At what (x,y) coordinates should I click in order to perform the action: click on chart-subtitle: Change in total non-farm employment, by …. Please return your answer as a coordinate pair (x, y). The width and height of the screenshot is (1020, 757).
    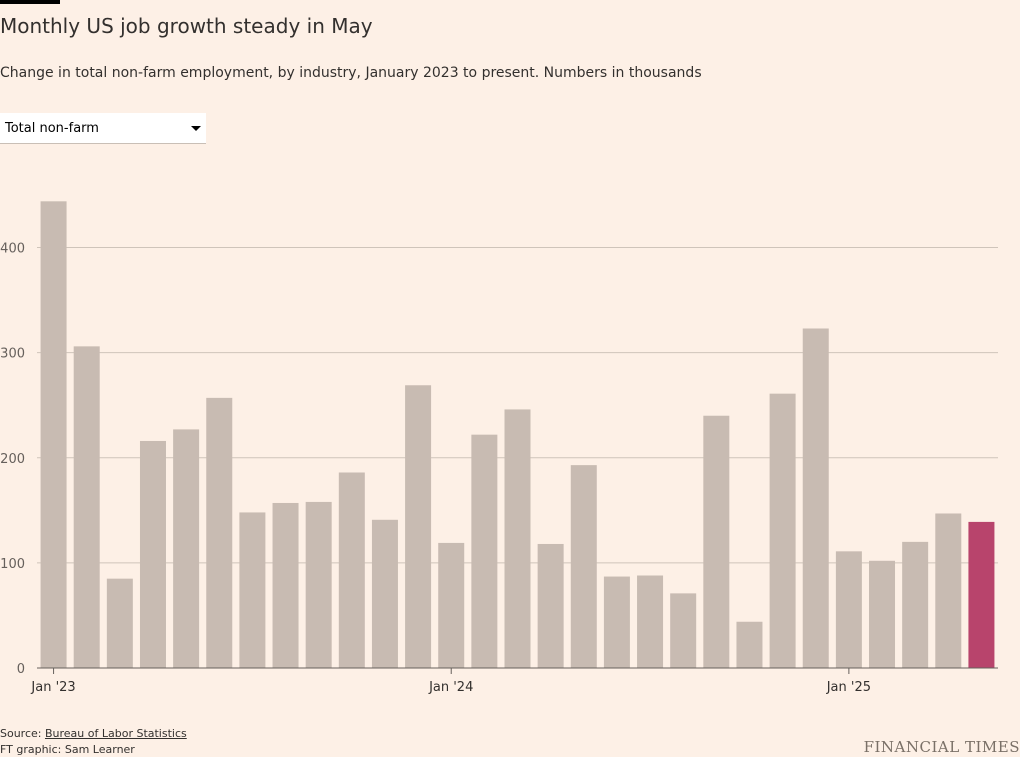
    Looking at the image, I should click on (351, 73).